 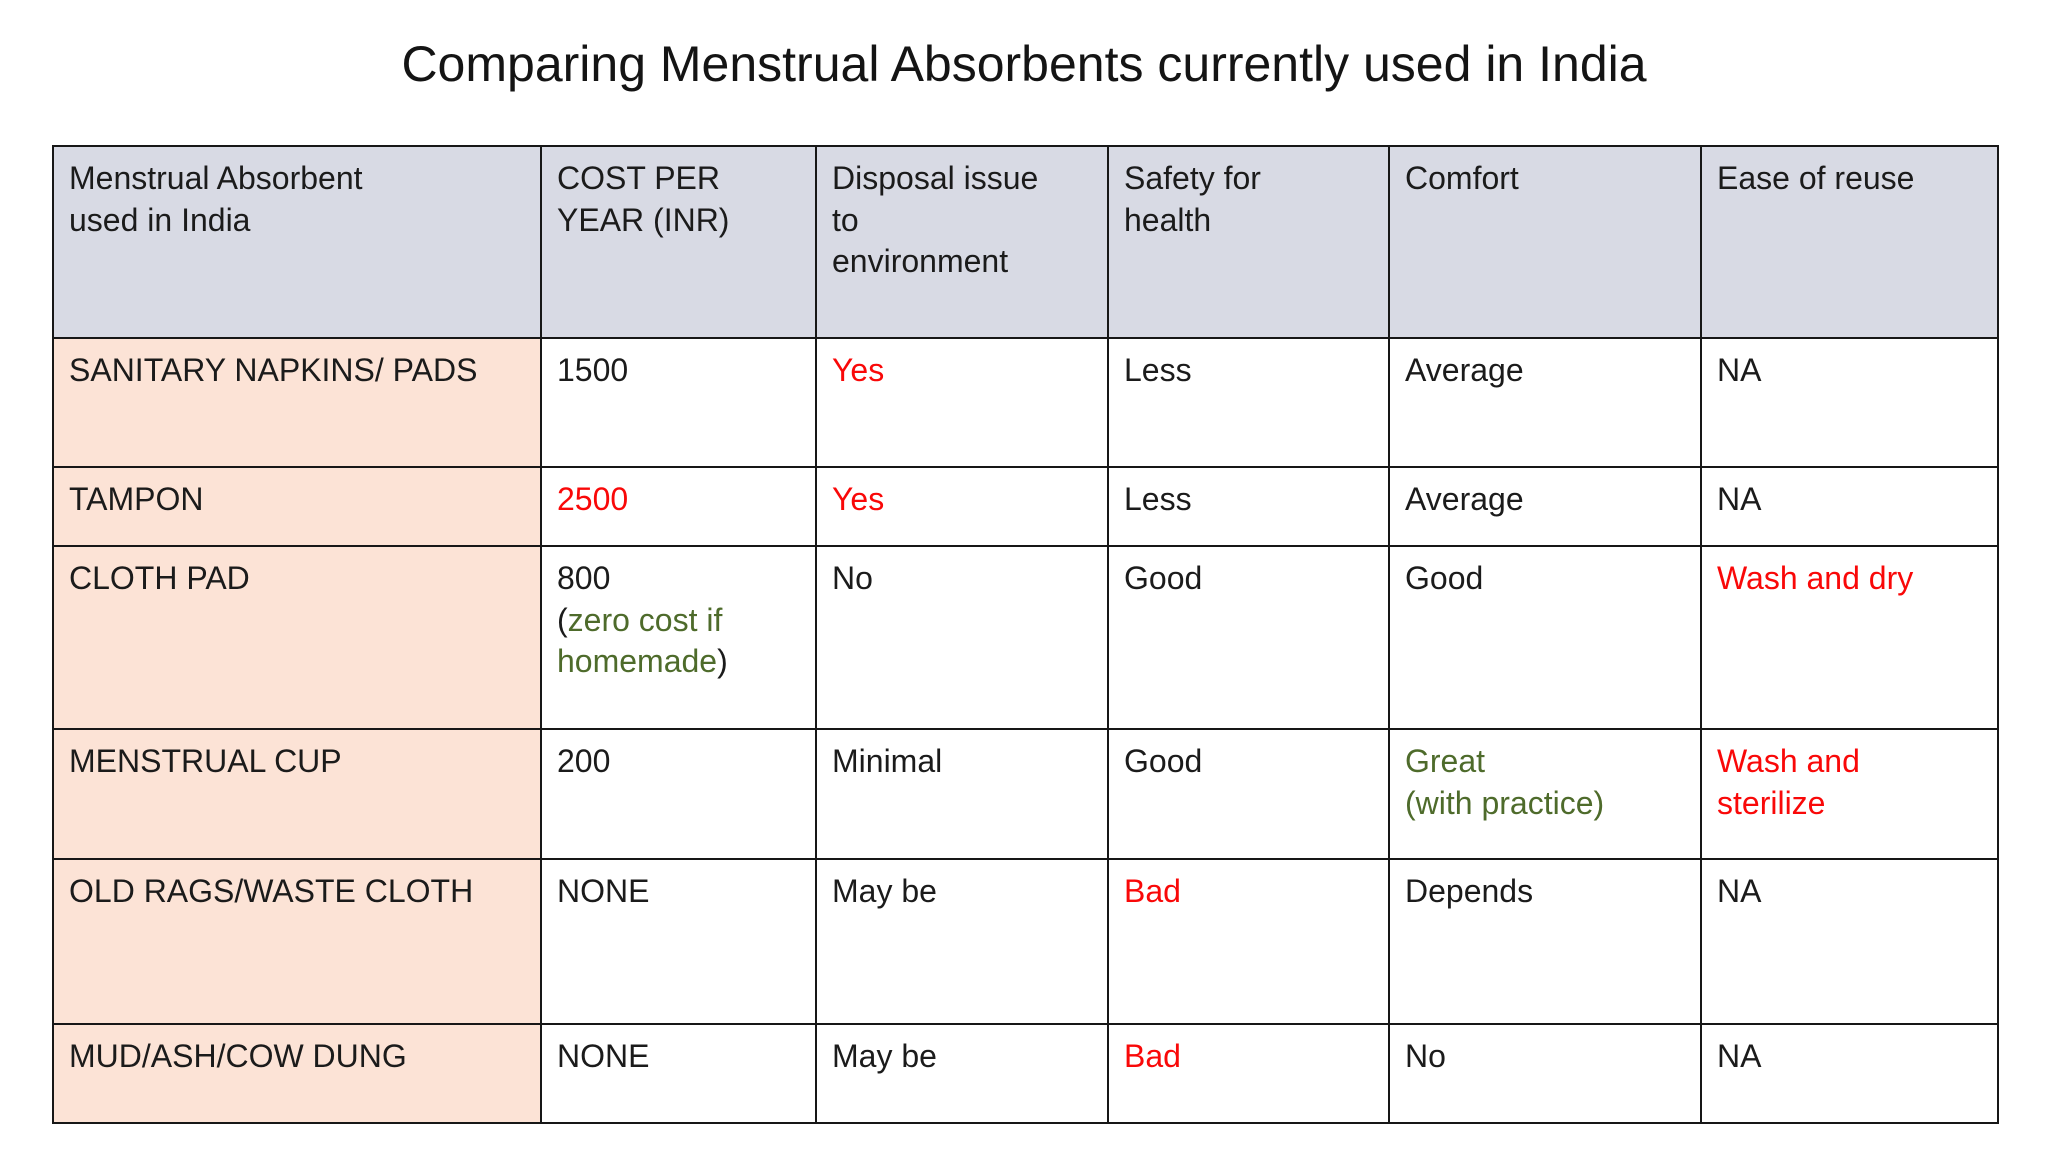 I want to click on cell-text: CLOTH PAD, so click(x=159, y=578).